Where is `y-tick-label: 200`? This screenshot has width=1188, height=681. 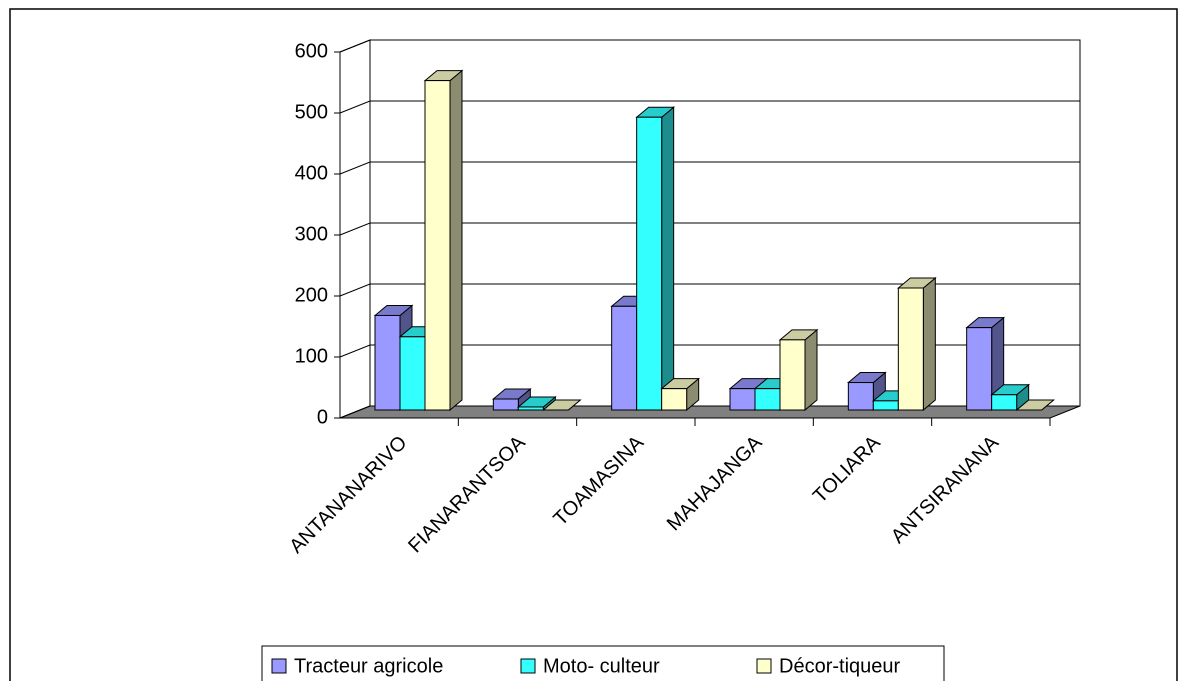 y-tick-label: 200 is located at coordinates (311, 295).